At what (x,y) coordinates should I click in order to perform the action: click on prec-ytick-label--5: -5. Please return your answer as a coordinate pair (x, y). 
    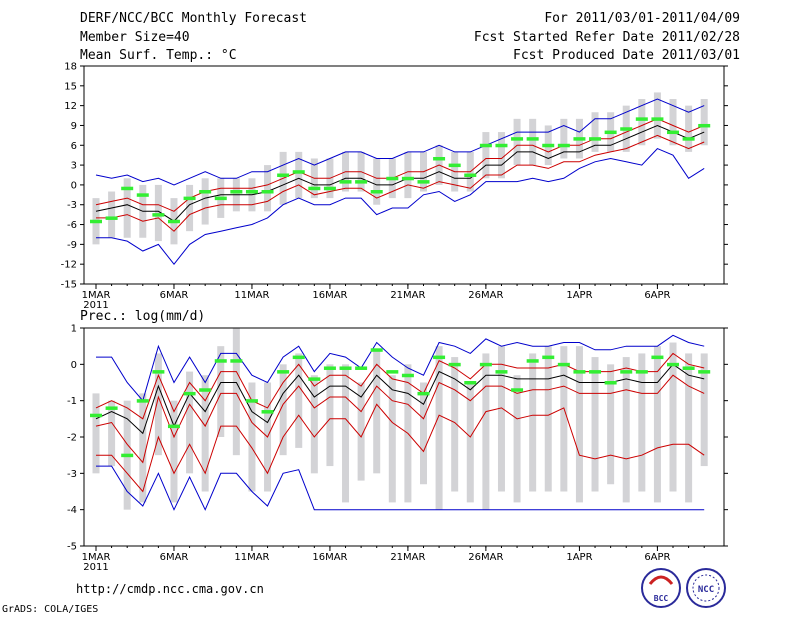
    Looking at the image, I should click on (72, 547).